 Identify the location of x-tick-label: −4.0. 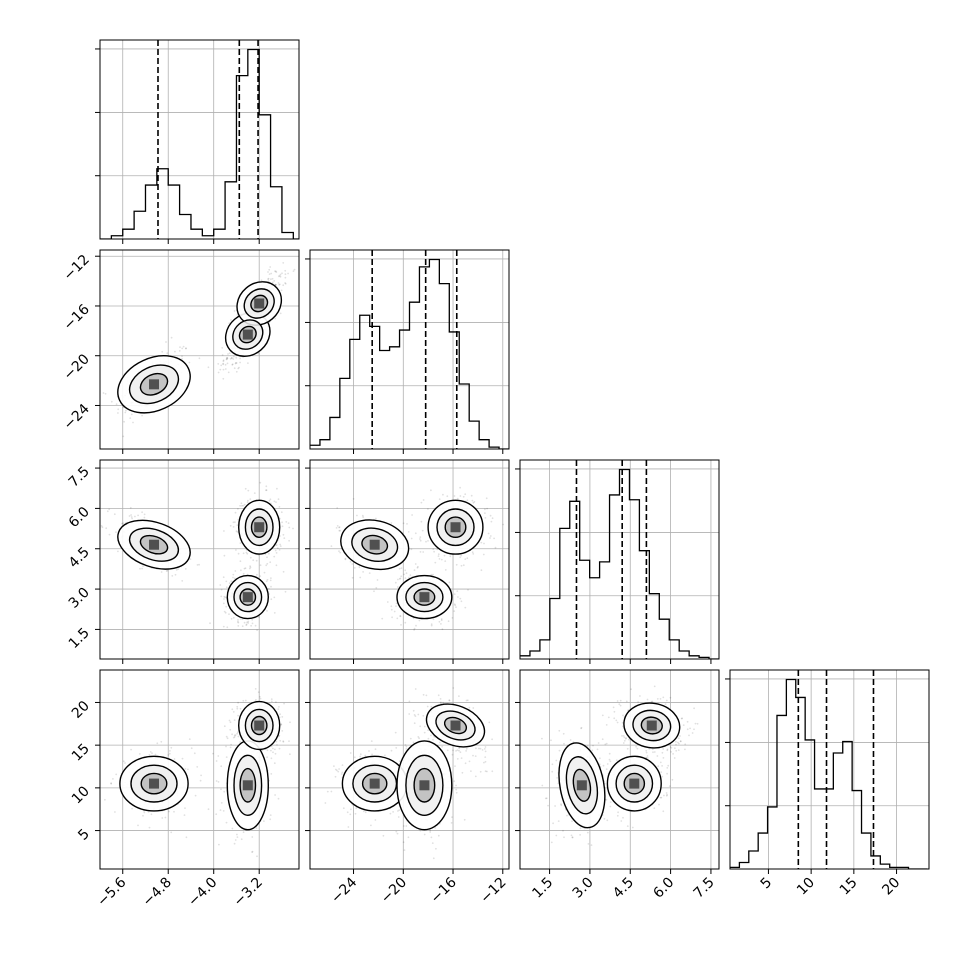
(202, 892).